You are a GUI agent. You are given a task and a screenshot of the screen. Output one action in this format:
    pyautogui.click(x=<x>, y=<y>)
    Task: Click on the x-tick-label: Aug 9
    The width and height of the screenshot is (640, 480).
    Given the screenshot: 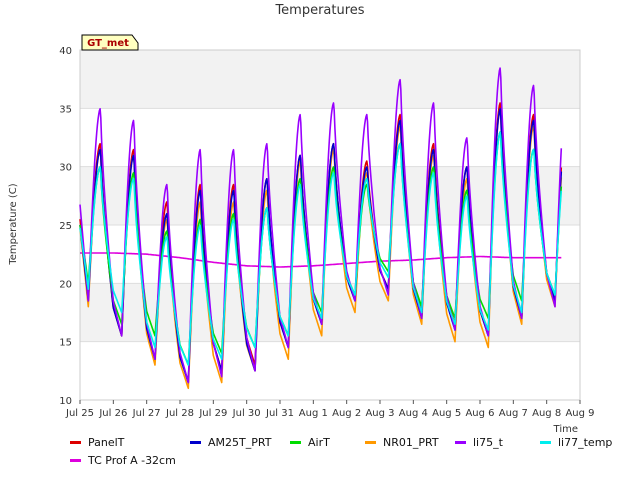 What is the action you would take?
    pyautogui.click(x=579, y=413)
    